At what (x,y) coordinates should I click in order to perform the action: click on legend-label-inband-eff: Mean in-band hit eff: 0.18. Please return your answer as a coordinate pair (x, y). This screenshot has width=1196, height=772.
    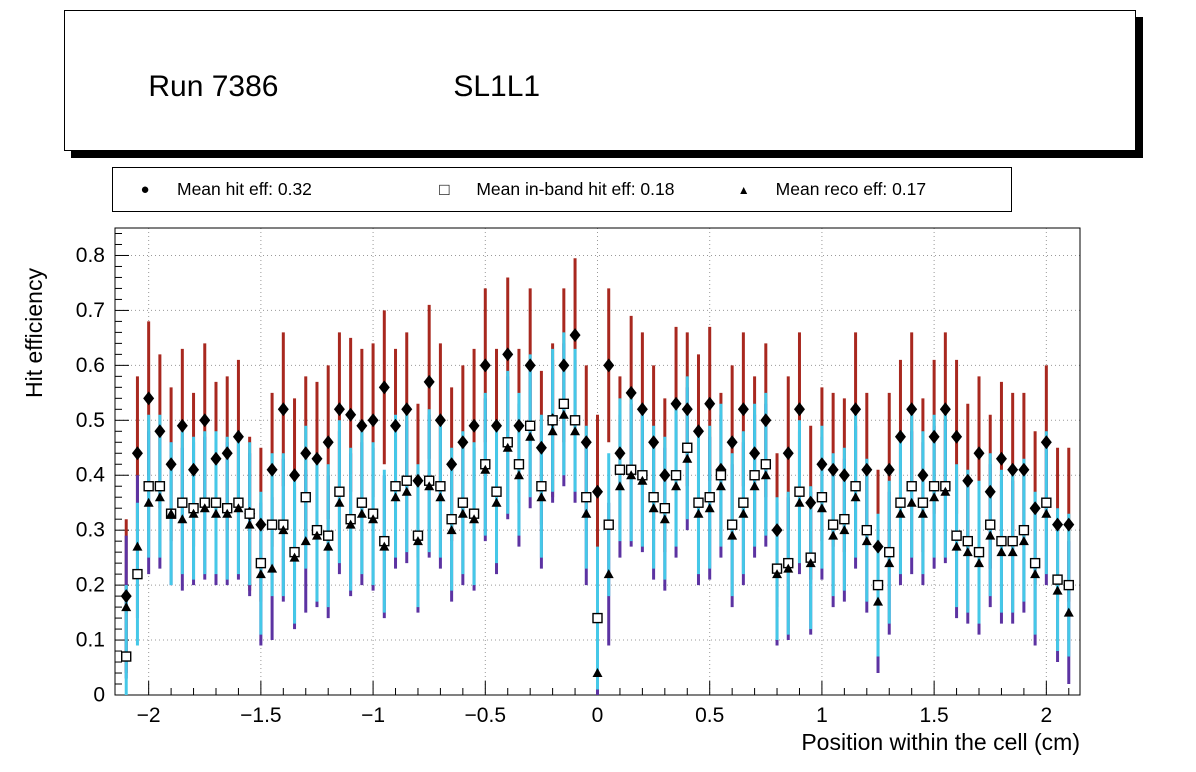
    Looking at the image, I should click on (575, 189).